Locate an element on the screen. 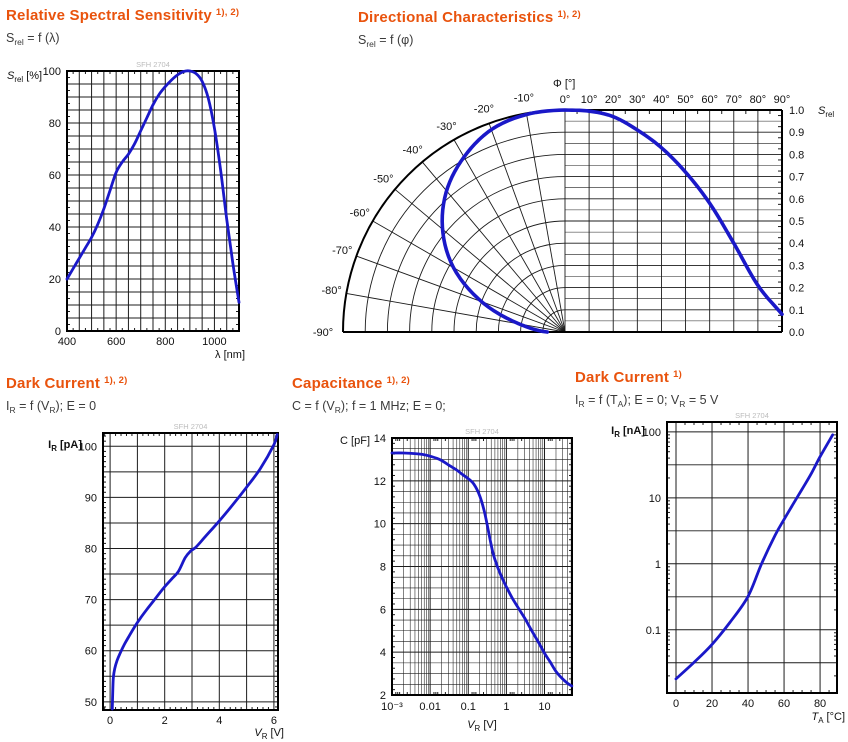 Image resolution: width=848 pixels, height=742 pixels. x-axis-label: VR [V] is located at coordinates (482, 726).